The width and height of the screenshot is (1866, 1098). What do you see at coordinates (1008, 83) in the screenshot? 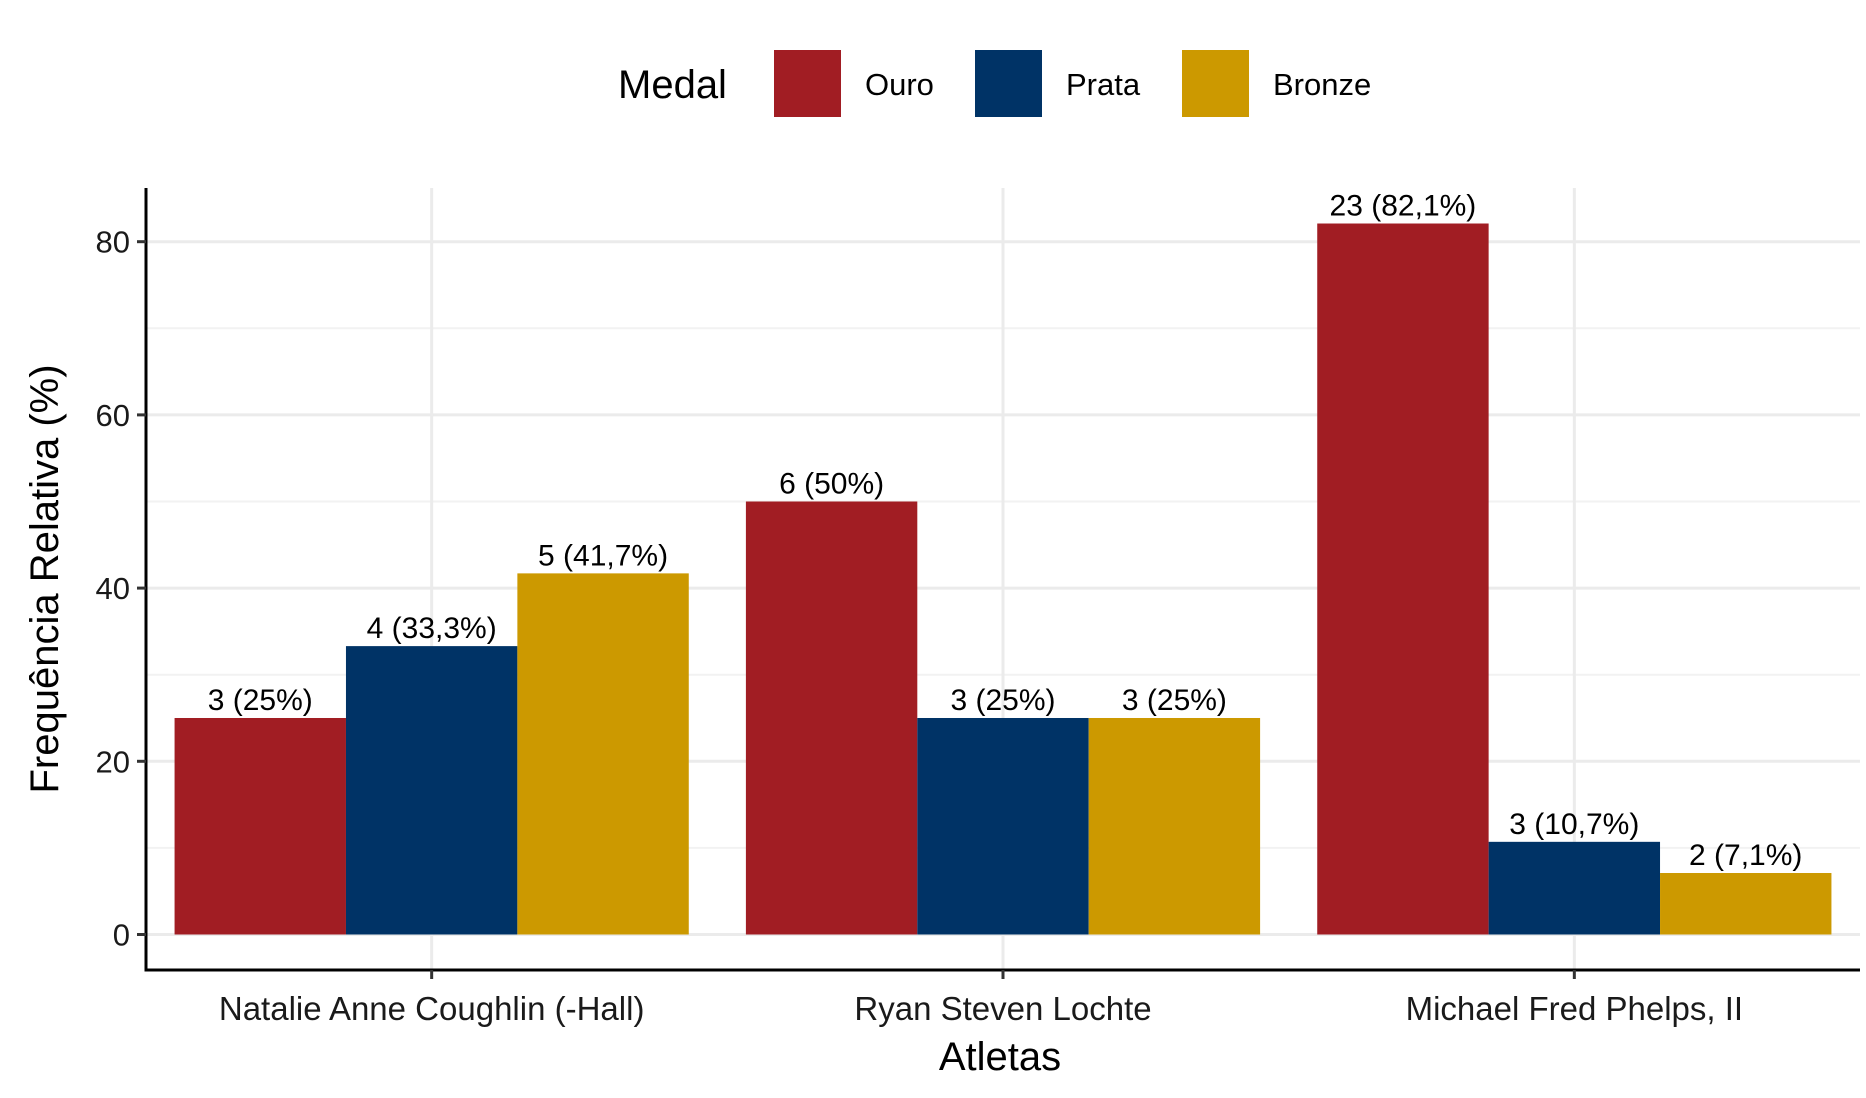
I see `legend-key-prata` at bounding box center [1008, 83].